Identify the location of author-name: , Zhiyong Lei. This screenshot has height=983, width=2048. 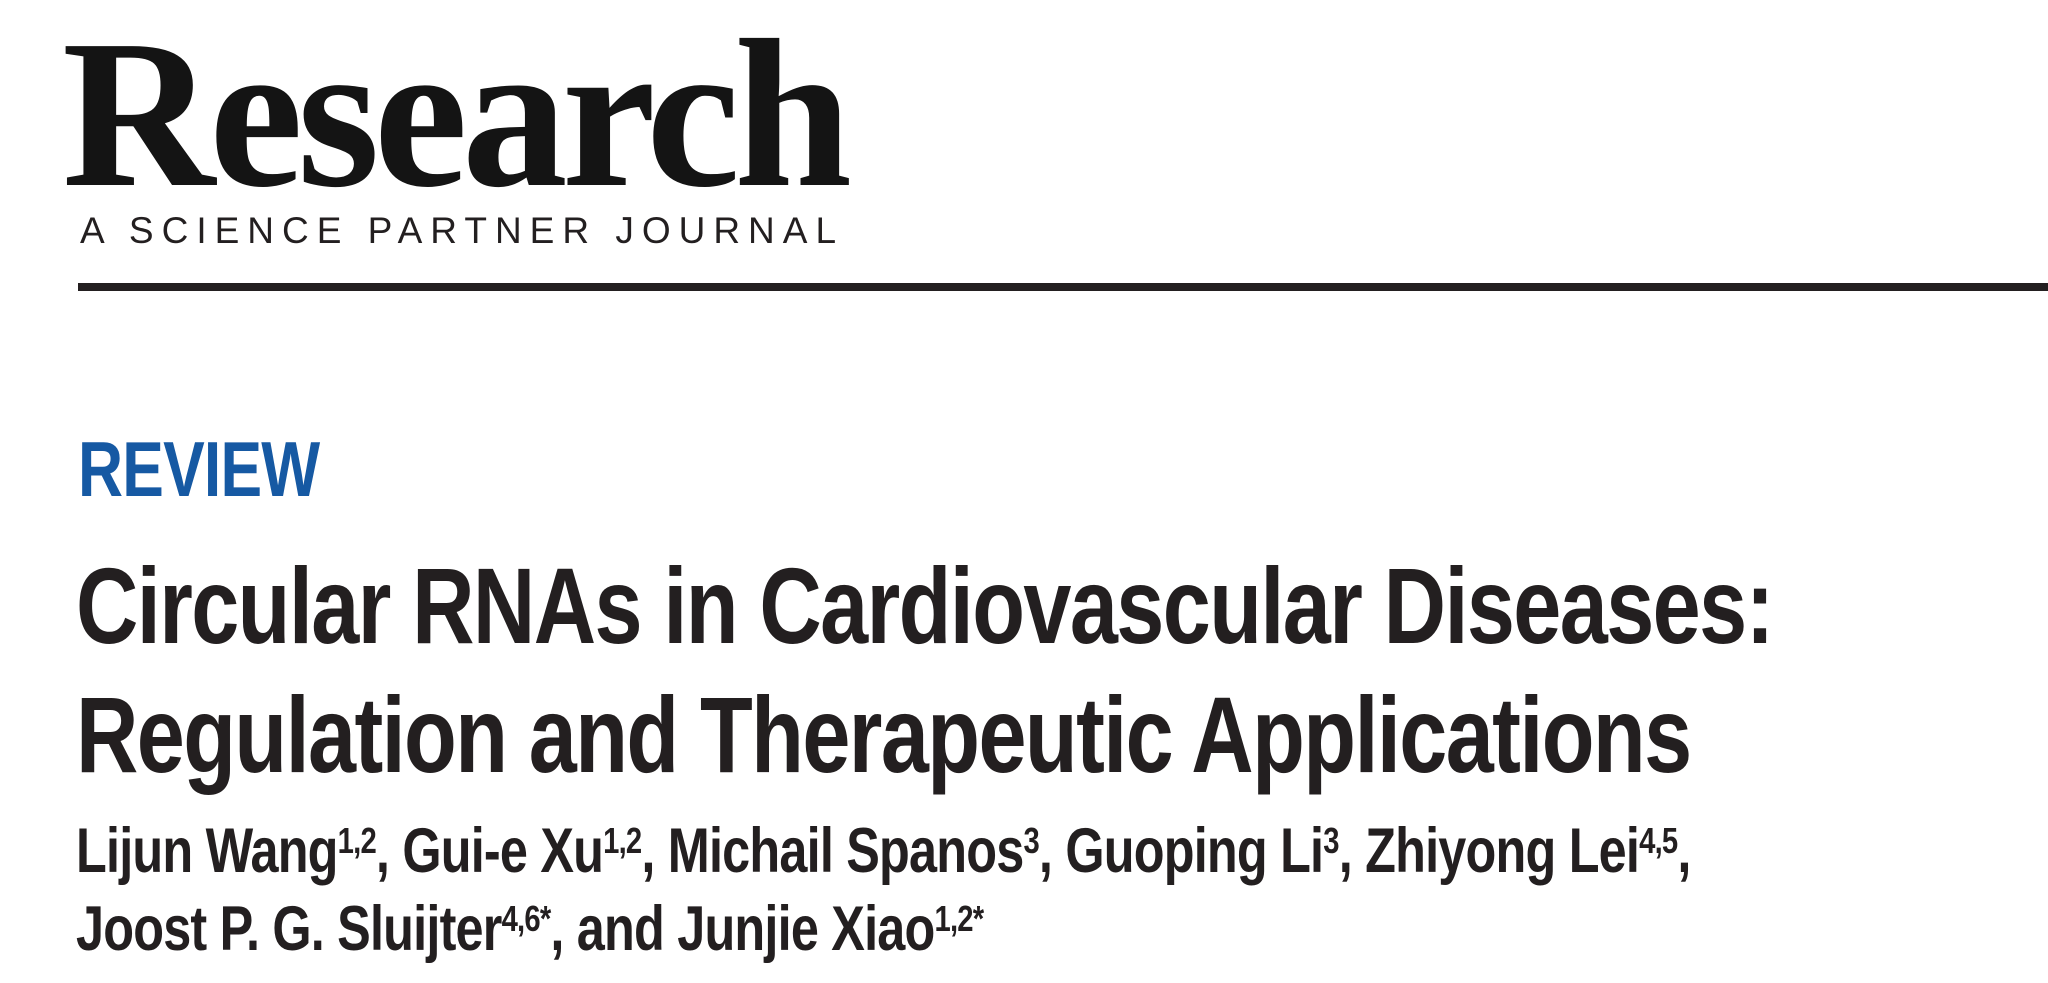
(1489, 851).